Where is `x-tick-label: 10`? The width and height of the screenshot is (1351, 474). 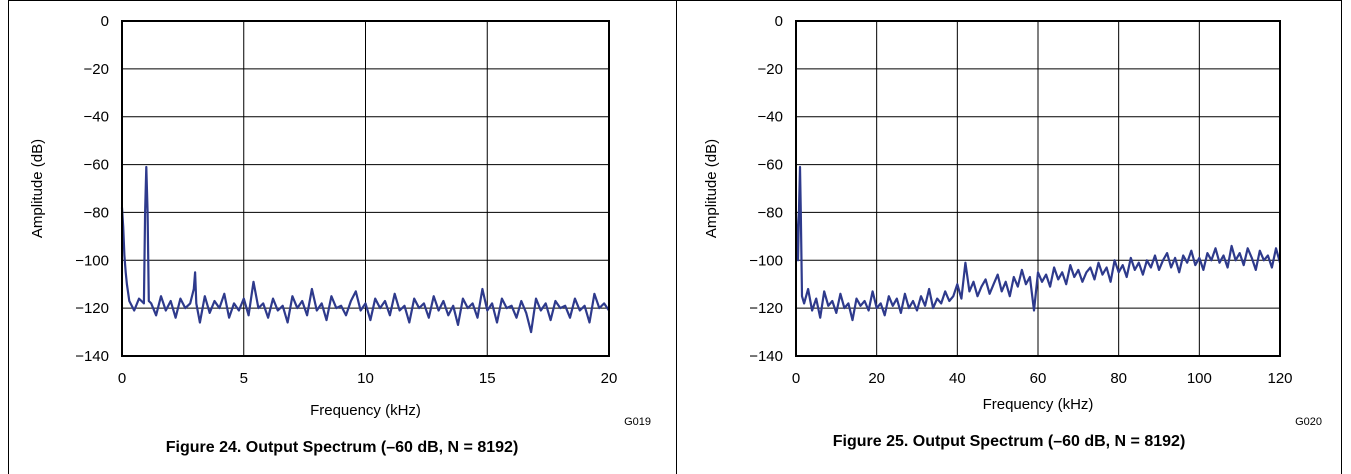
x-tick-label: 10 is located at coordinates (365, 378).